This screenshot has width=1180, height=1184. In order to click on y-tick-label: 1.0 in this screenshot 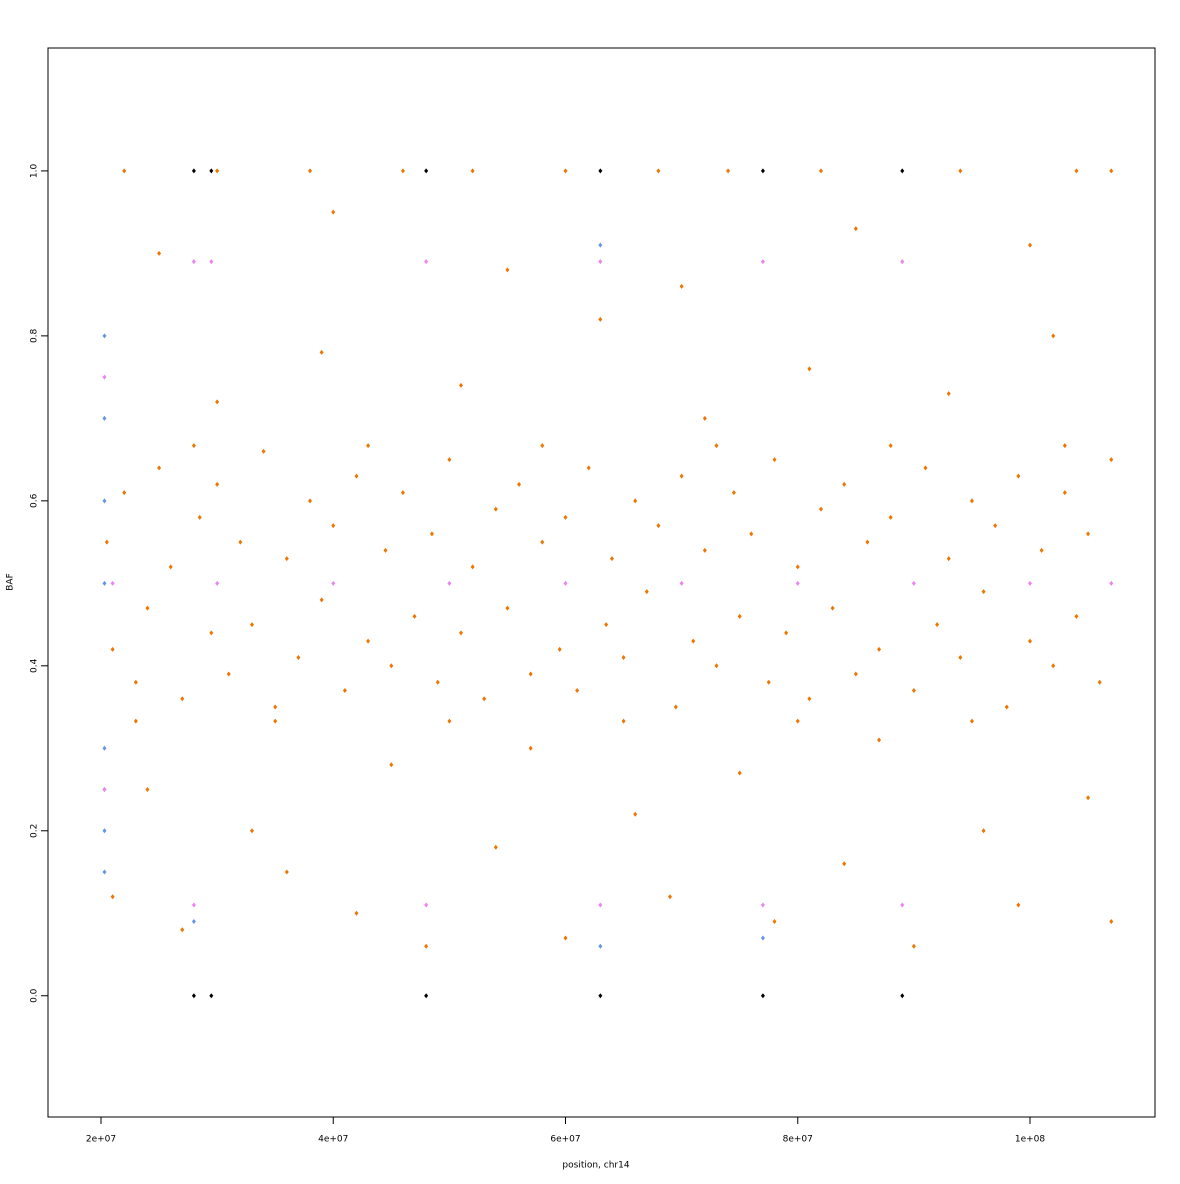, I will do `click(35, 170)`.